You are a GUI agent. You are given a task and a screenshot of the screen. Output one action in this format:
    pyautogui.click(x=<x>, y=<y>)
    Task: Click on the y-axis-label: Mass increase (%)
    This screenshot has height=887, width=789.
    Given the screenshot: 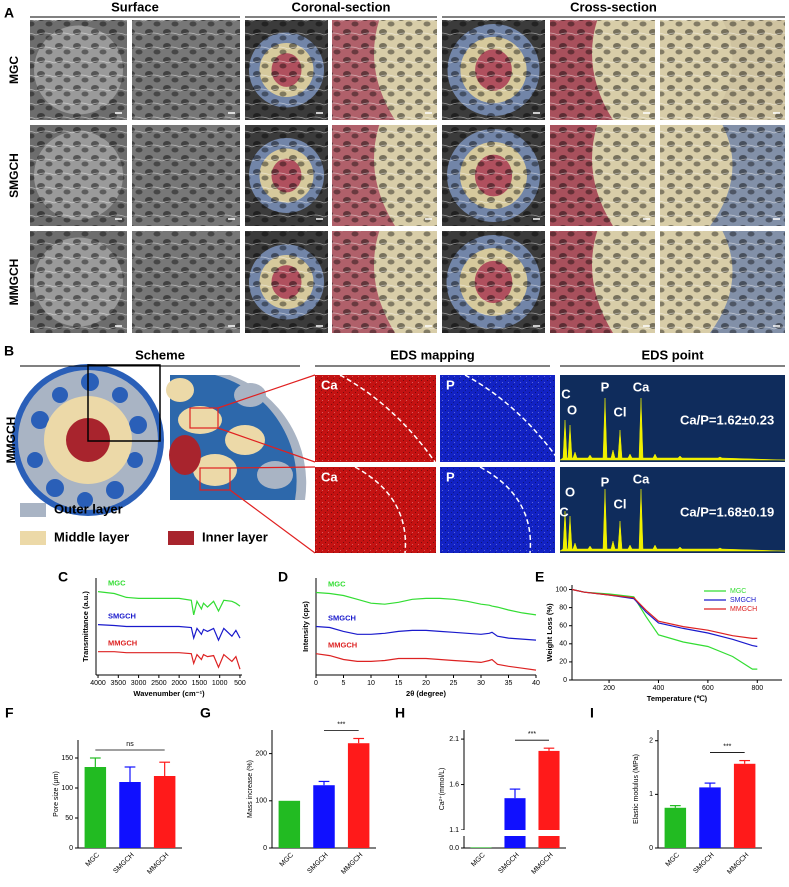 What is the action you would take?
    pyautogui.click(x=250, y=789)
    